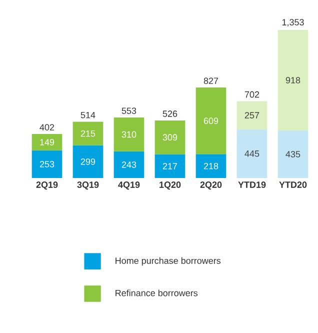  I want to click on data-label: 215, so click(88, 133).